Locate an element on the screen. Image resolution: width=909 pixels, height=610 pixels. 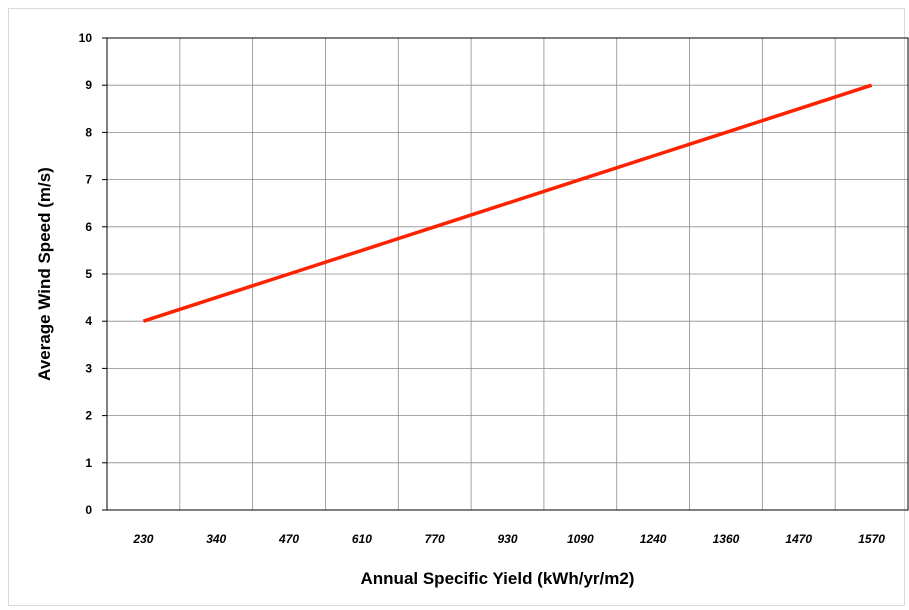
x-axis-title: Annual Specific Yield (kWh/yr/m2) is located at coordinates (498, 578).